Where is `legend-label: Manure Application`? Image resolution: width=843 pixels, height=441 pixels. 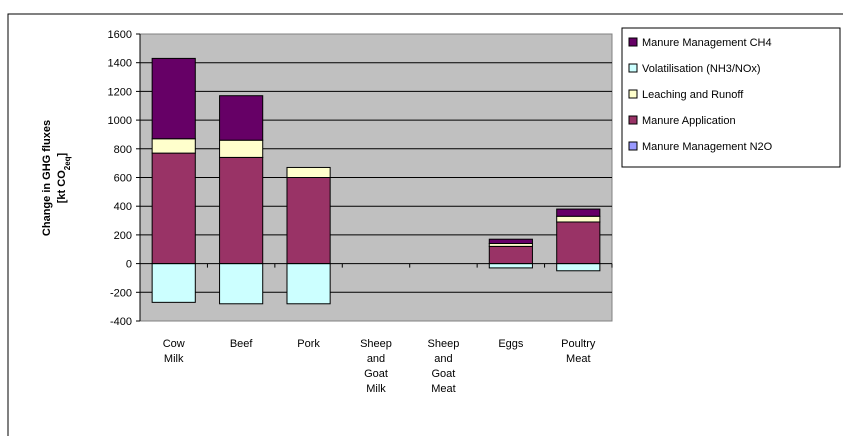 legend-label: Manure Application is located at coordinates (689, 121).